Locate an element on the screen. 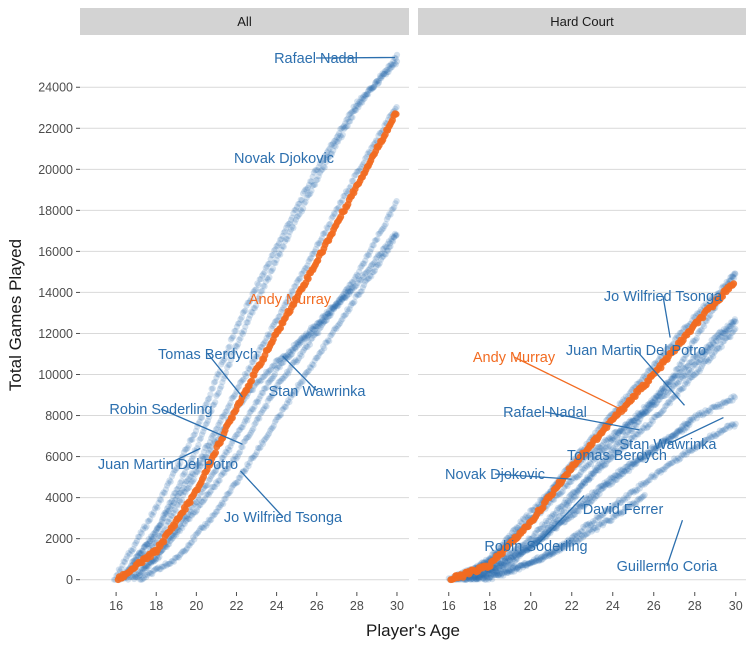 The height and width of the screenshot is (646, 754). label-leader-line is located at coordinates (262, 494).